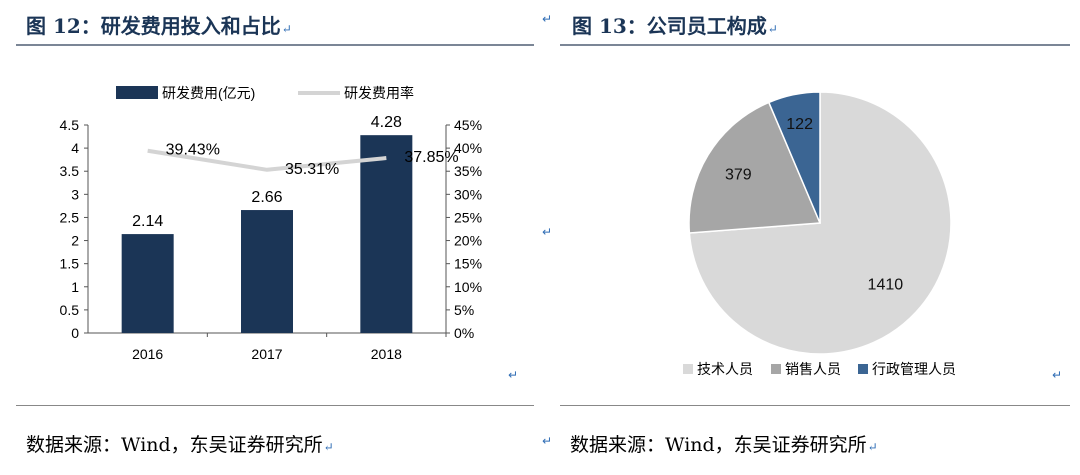 The image size is (1080, 475). I want to click on y2-tick-label: 15%, so click(468, 264).